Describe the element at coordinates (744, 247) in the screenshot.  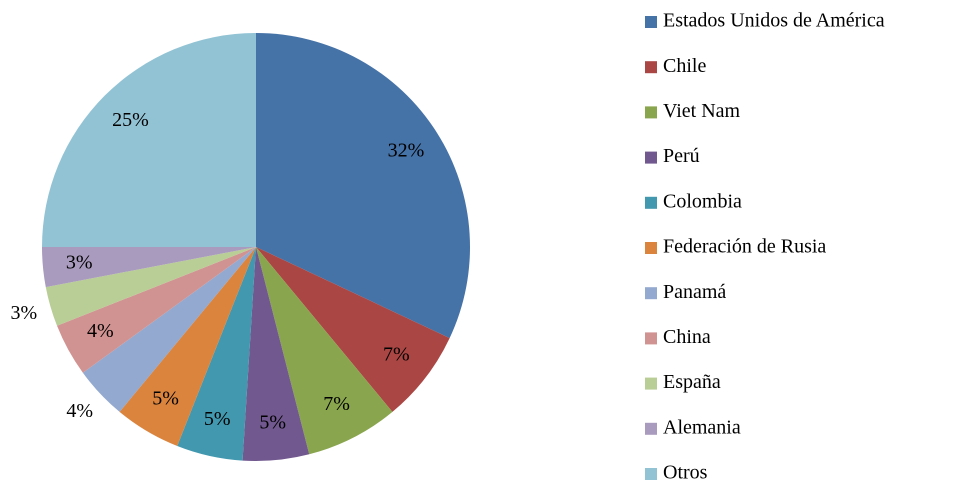
I see `legend-label: Federación de Rusia` at that location.